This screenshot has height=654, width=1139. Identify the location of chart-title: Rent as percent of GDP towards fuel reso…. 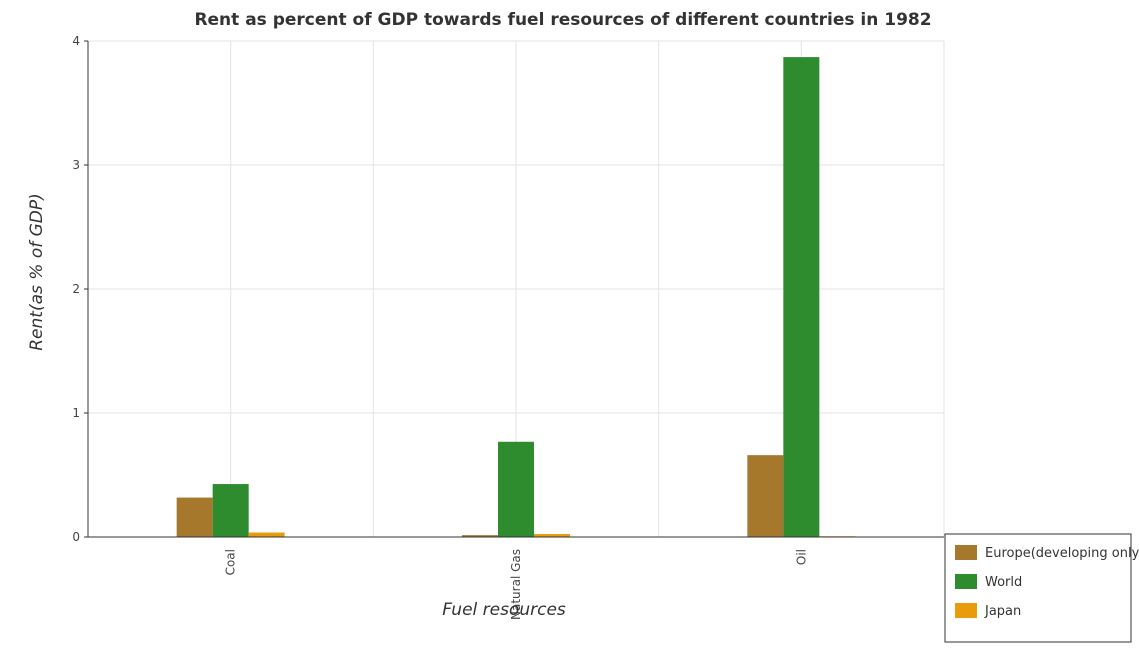
(562, 20).